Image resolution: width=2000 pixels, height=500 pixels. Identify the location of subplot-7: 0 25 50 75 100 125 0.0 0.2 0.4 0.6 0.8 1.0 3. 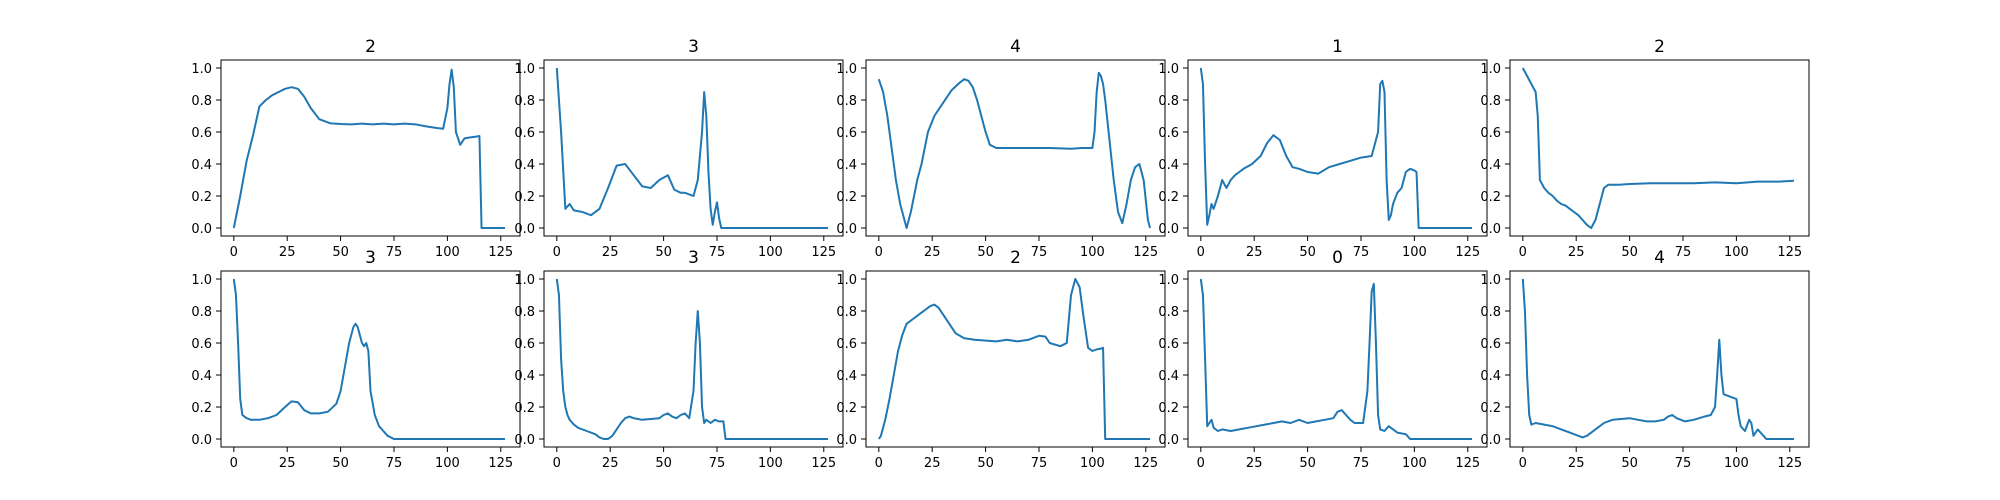
(679, 359).